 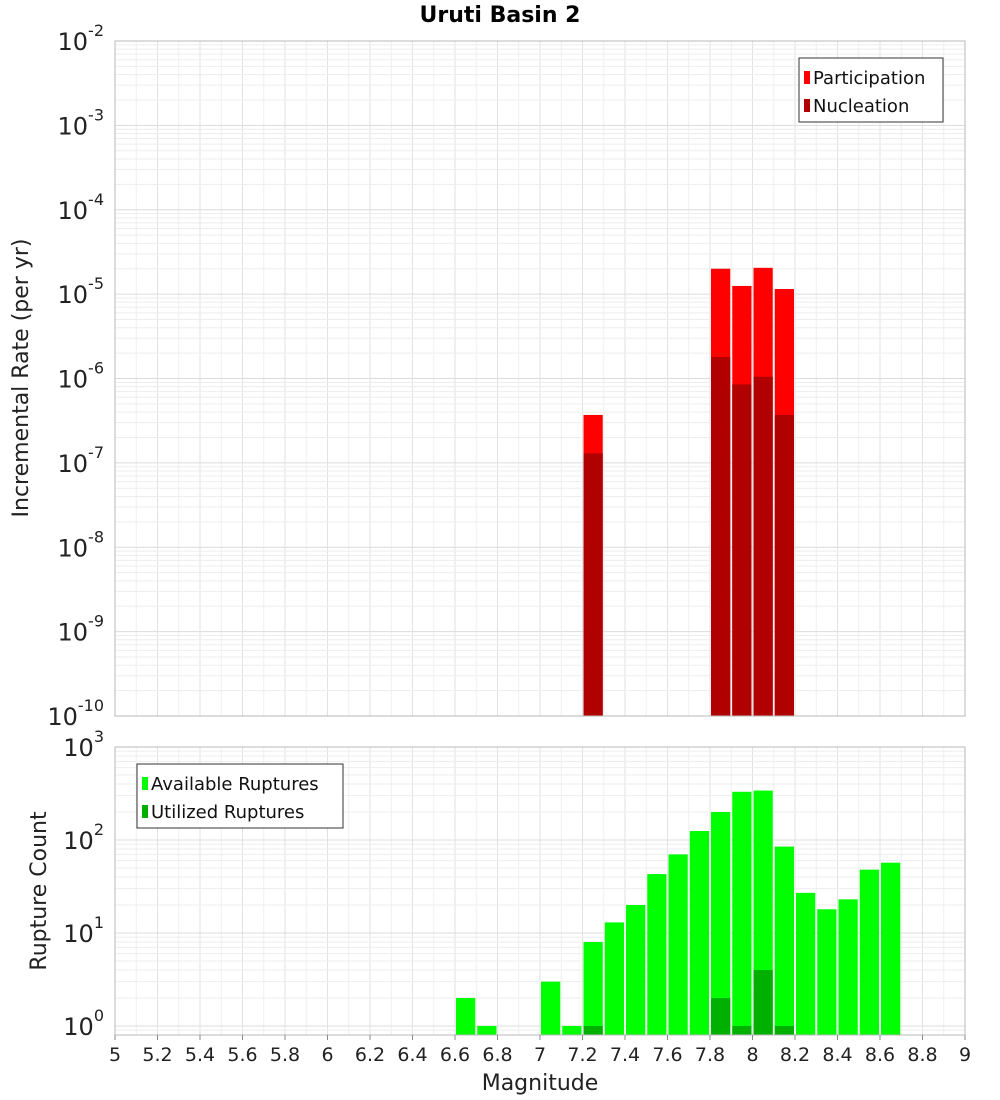 What do you see at coordinates (83, 744) in the screenshot?
I see `y-tick-label: 10³` at bounding box center [83, 744].